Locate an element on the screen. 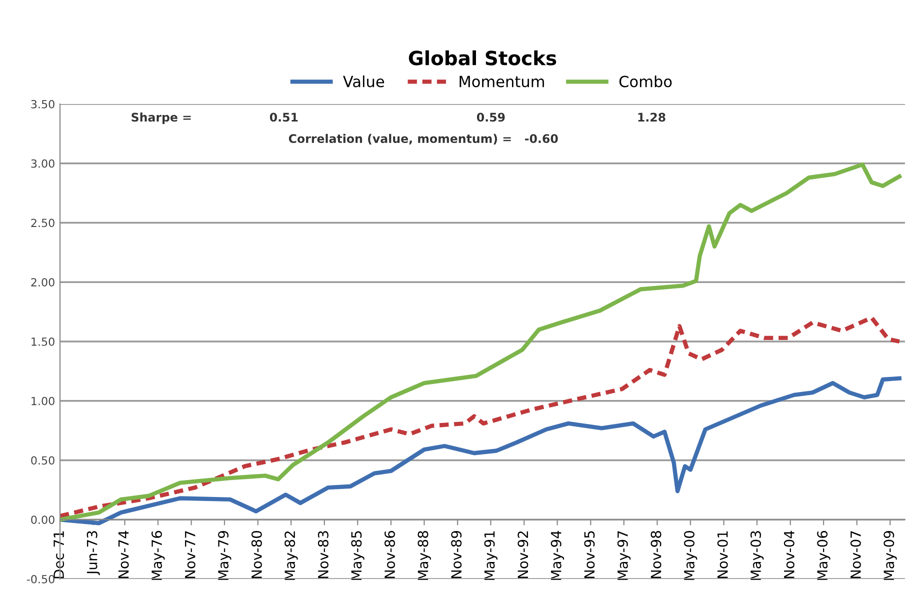  x-tick-label: May-85 is located at coordinates (357, 555).